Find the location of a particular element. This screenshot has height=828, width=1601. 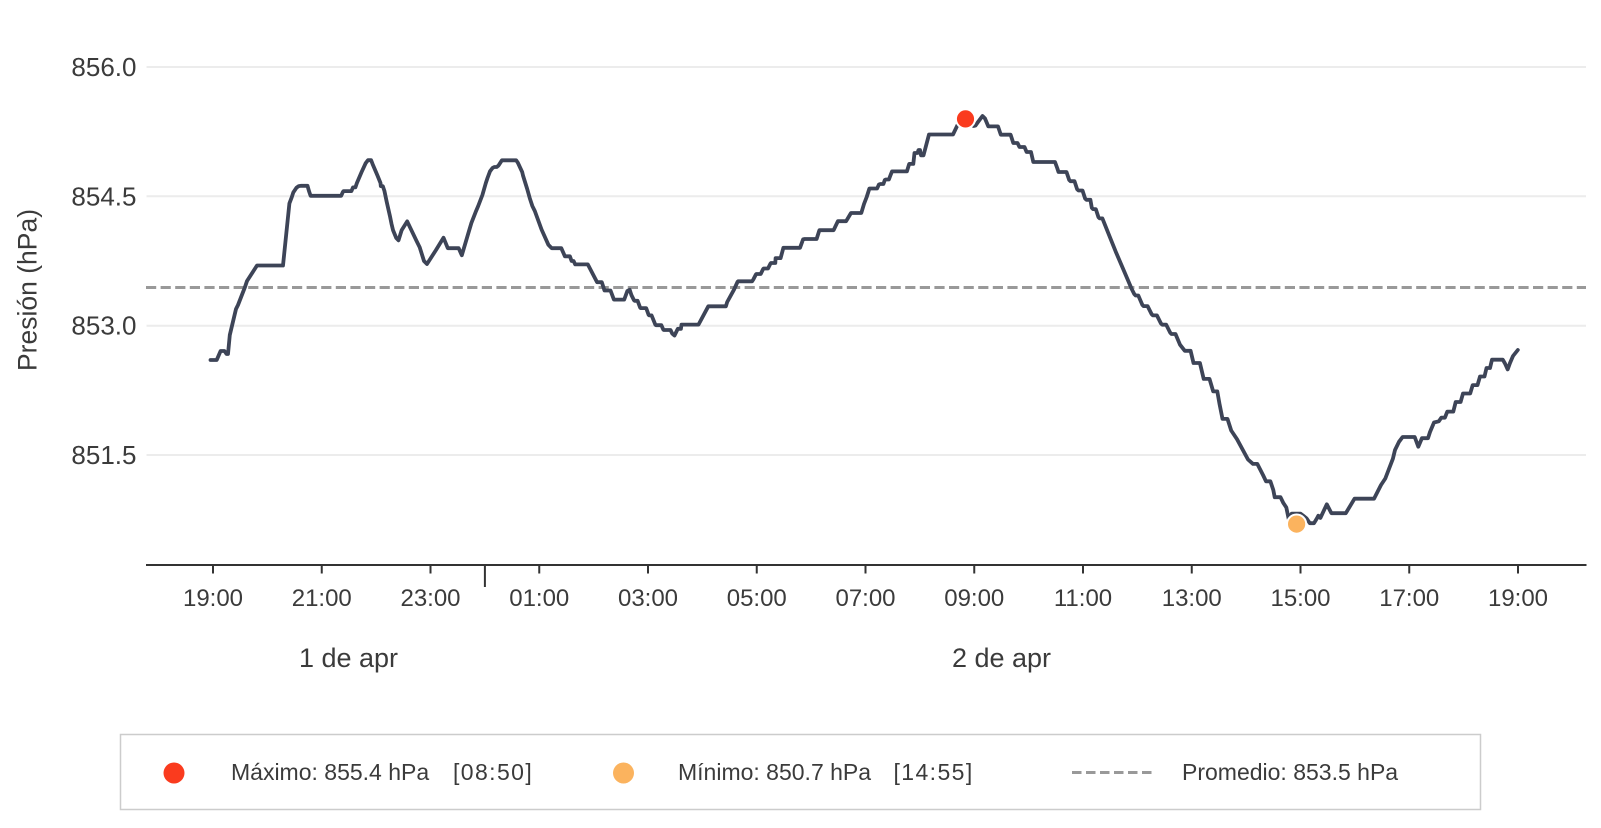

svg-text: 11:00 is located at coordinates (1083, 598).